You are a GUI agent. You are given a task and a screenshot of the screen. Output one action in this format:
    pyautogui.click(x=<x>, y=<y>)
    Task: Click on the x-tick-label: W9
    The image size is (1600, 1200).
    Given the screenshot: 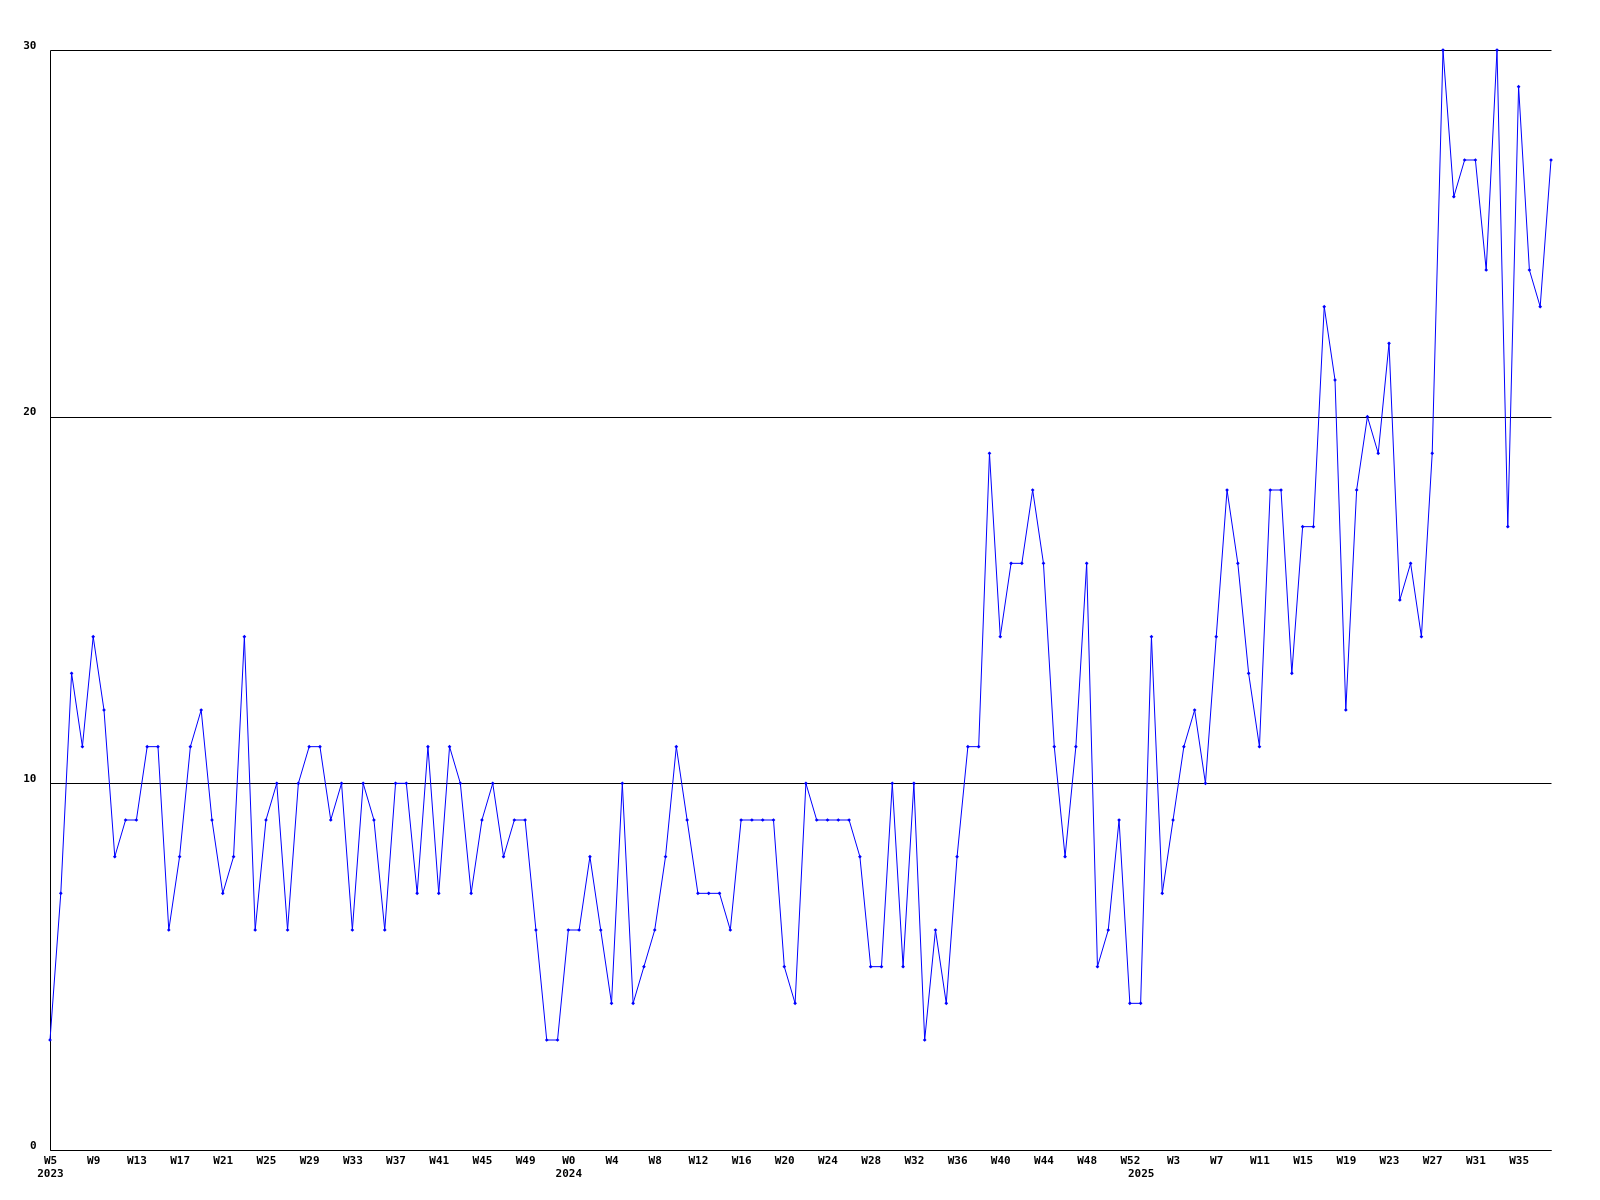 What is the action you would take?
    pyautogui.click(x=94, y=1160)
    